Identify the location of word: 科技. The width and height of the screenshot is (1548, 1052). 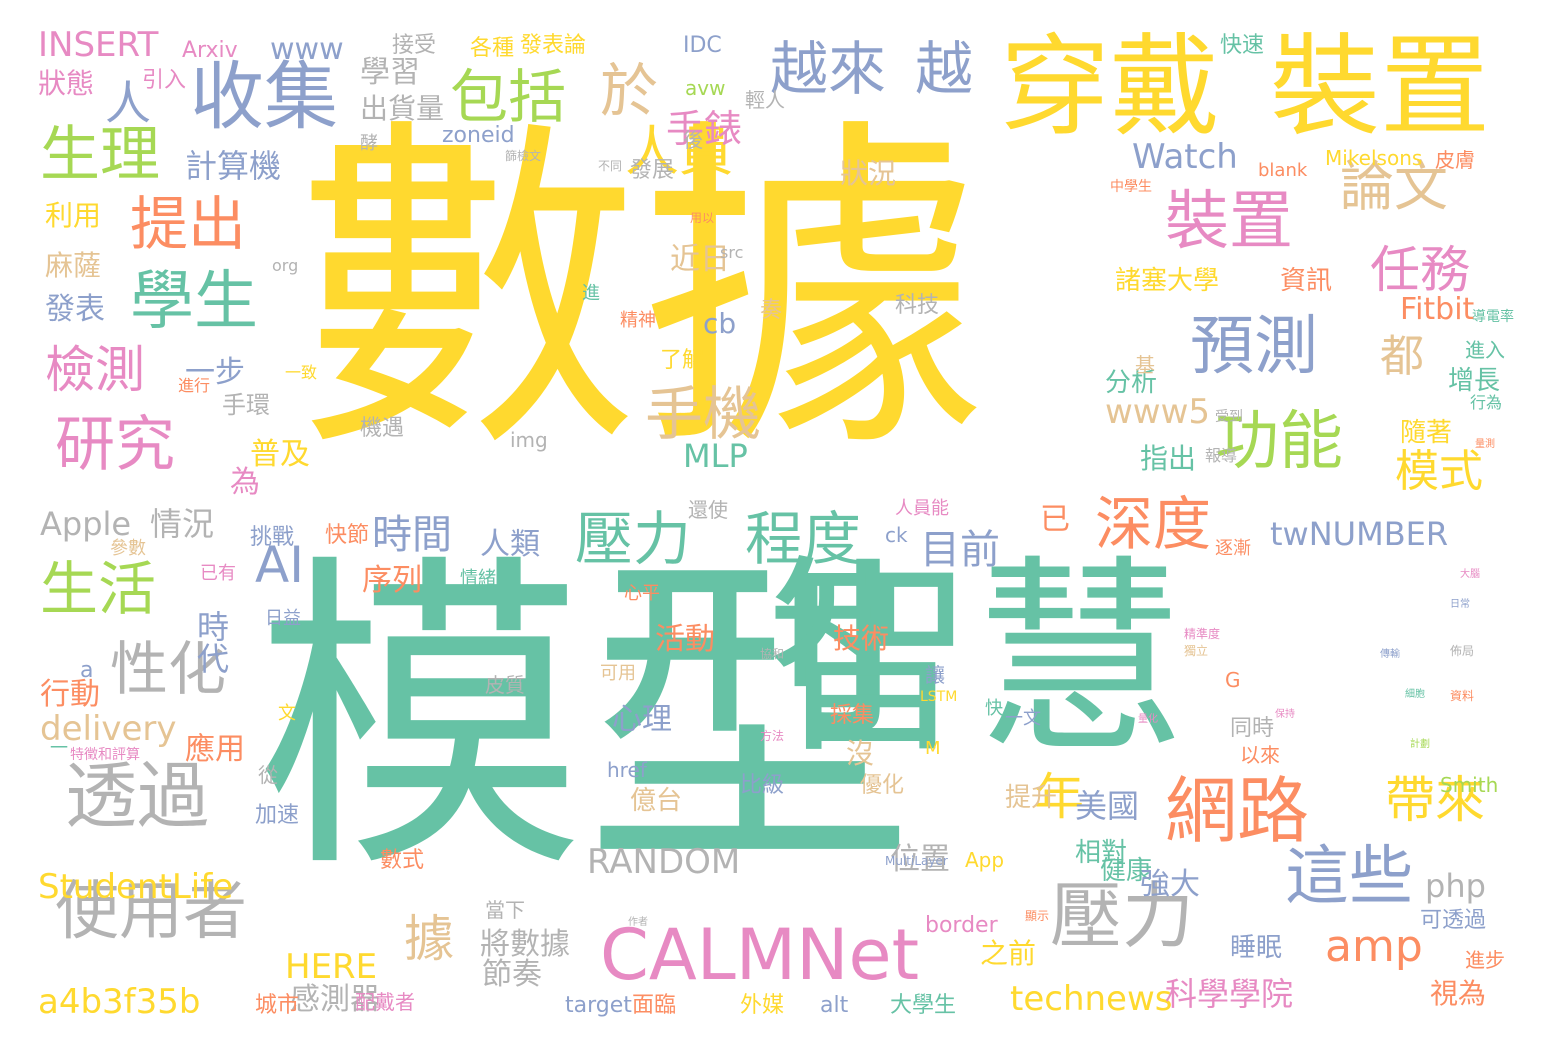
(917, 305).